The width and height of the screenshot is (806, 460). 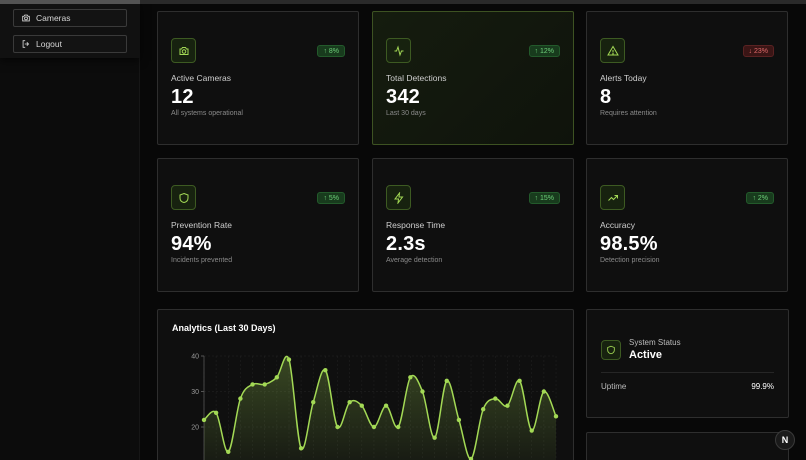 What do you see at coordinates (406, 244) in the screenshot?
I see `stat-value: 2.3s` at bounding box center [406, 244].